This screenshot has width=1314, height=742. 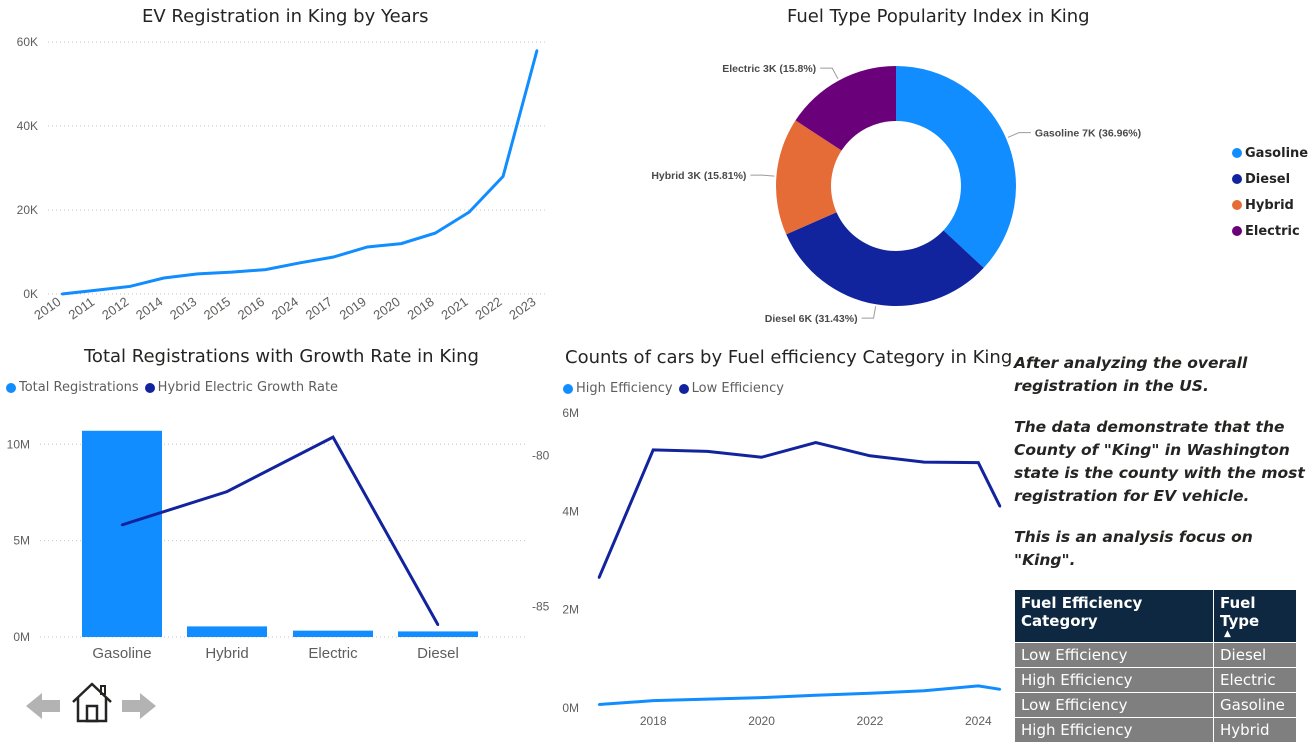 I want to click on x-tick-label: 2015, so click(x=217, y=308).